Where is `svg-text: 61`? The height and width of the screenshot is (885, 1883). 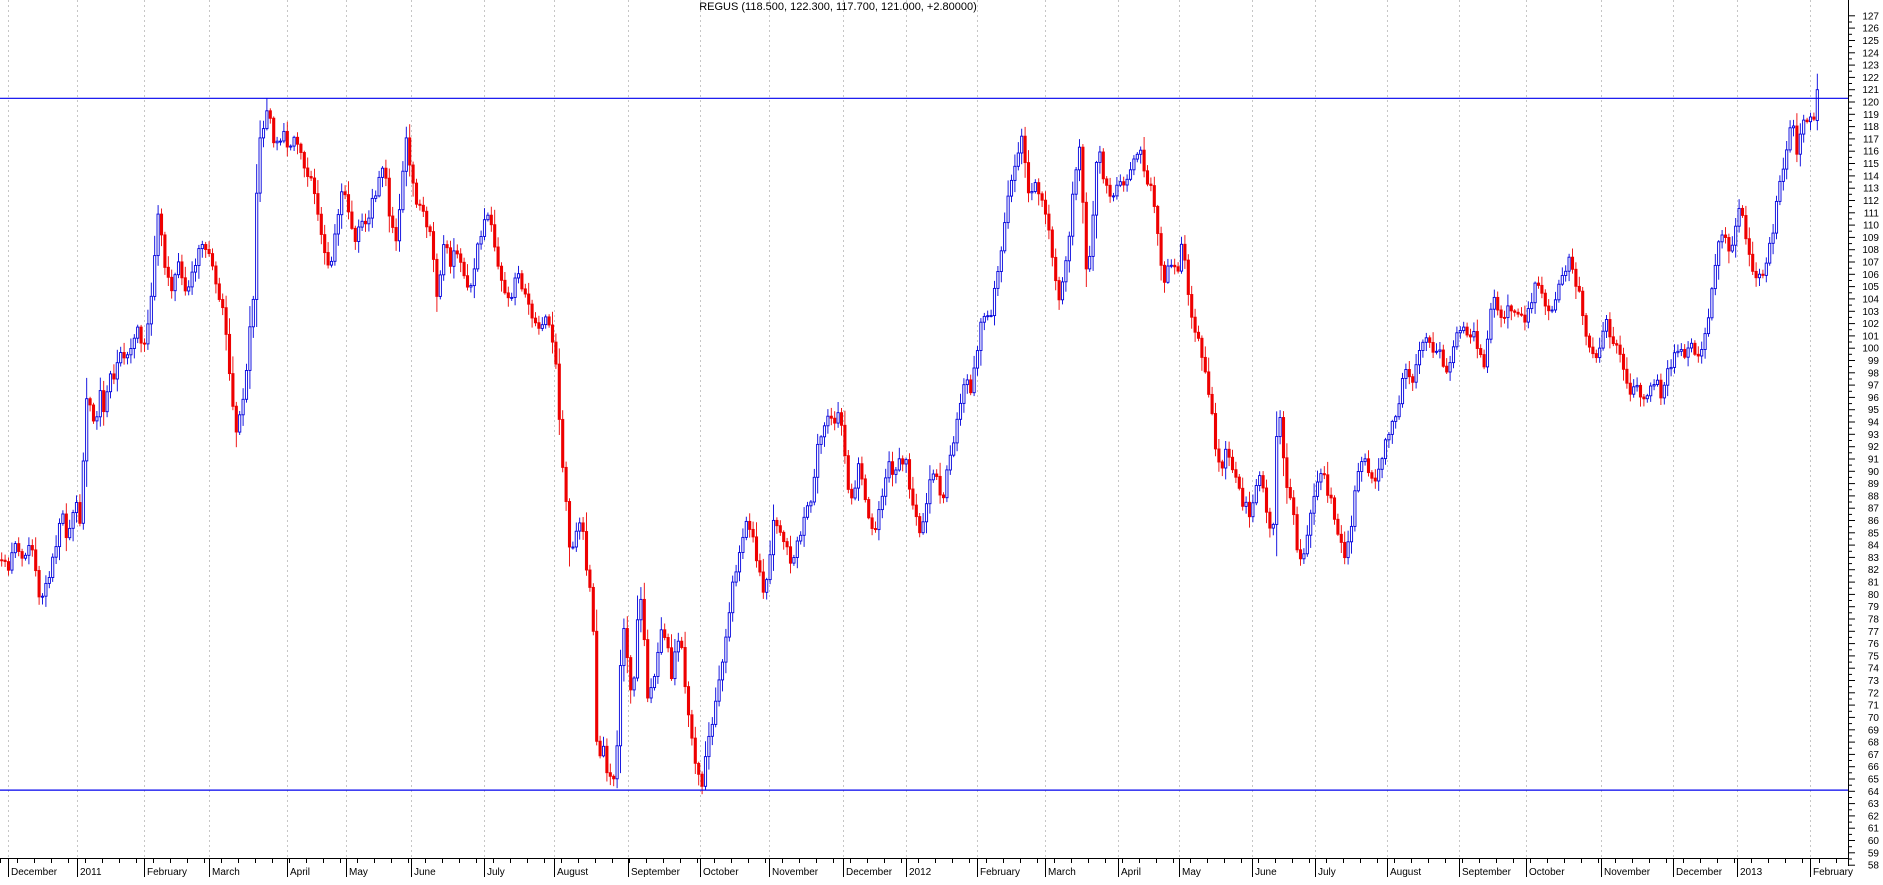
svg-text: 61 is located at coordinates (1874, 829).